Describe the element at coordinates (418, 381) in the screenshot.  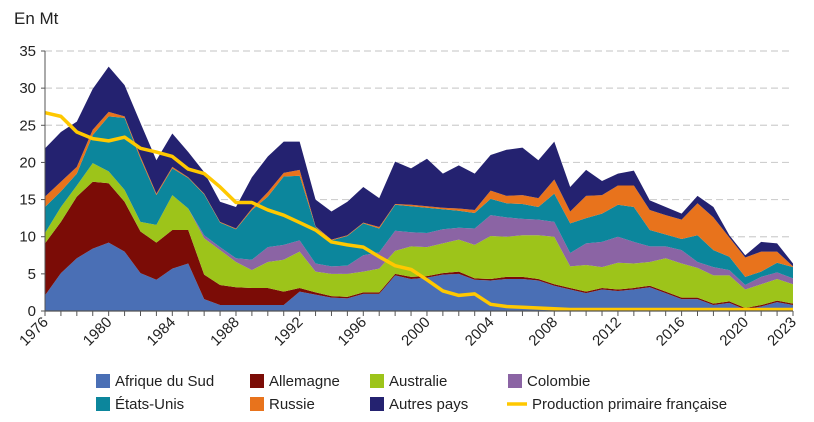
I see `legend-label: Australie` at that location.